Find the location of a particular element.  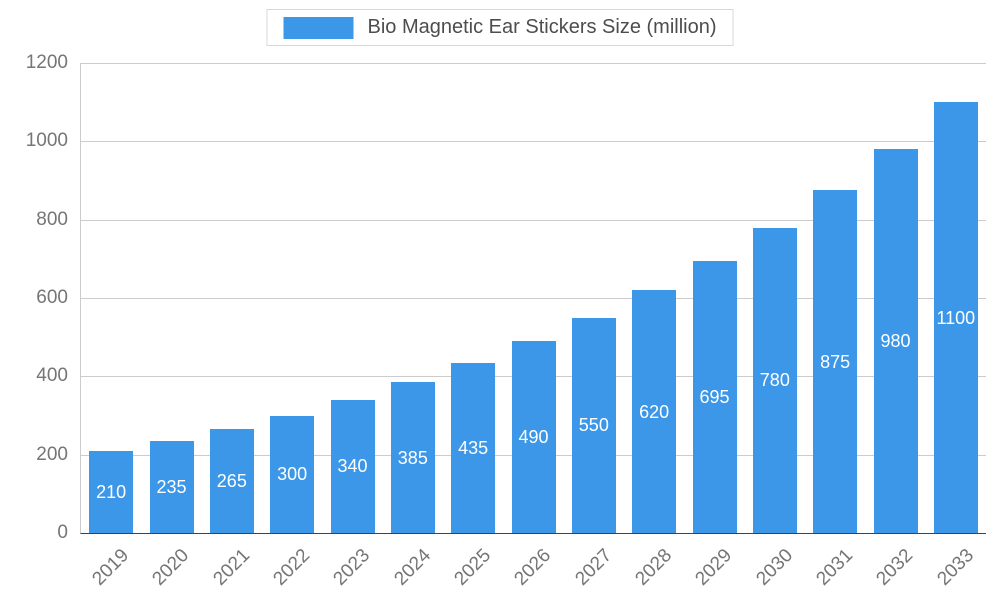

bar-value-label: 980 is located at coordinates (895, 341).